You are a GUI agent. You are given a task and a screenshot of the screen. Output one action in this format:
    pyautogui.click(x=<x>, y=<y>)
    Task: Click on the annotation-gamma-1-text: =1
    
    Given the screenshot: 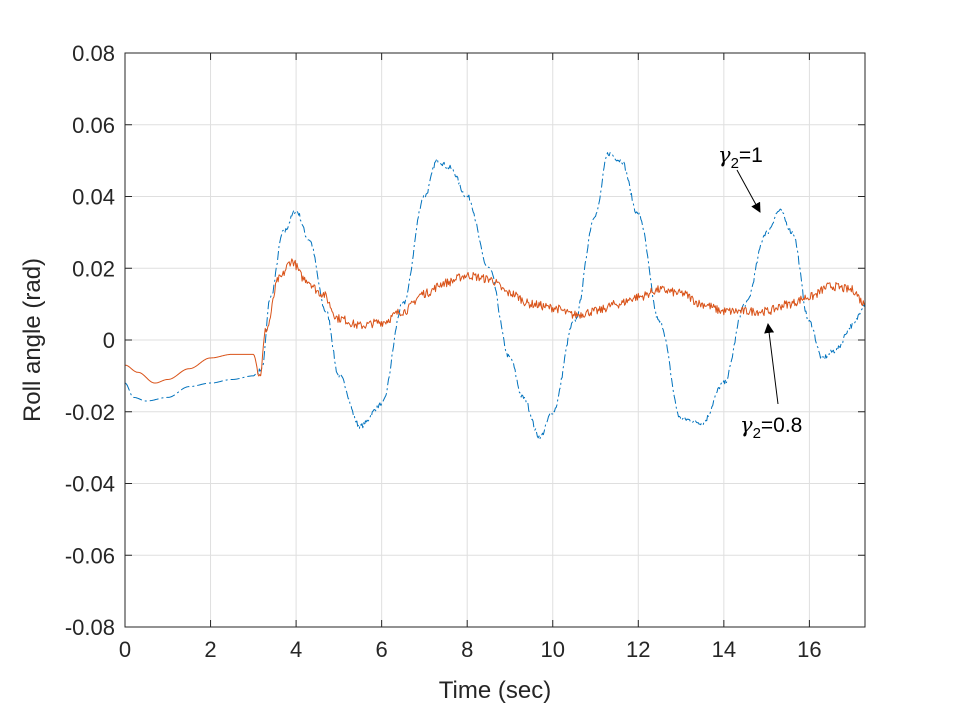 What is the action you would take?
    pyautogui.click(x=751, y=155)
    